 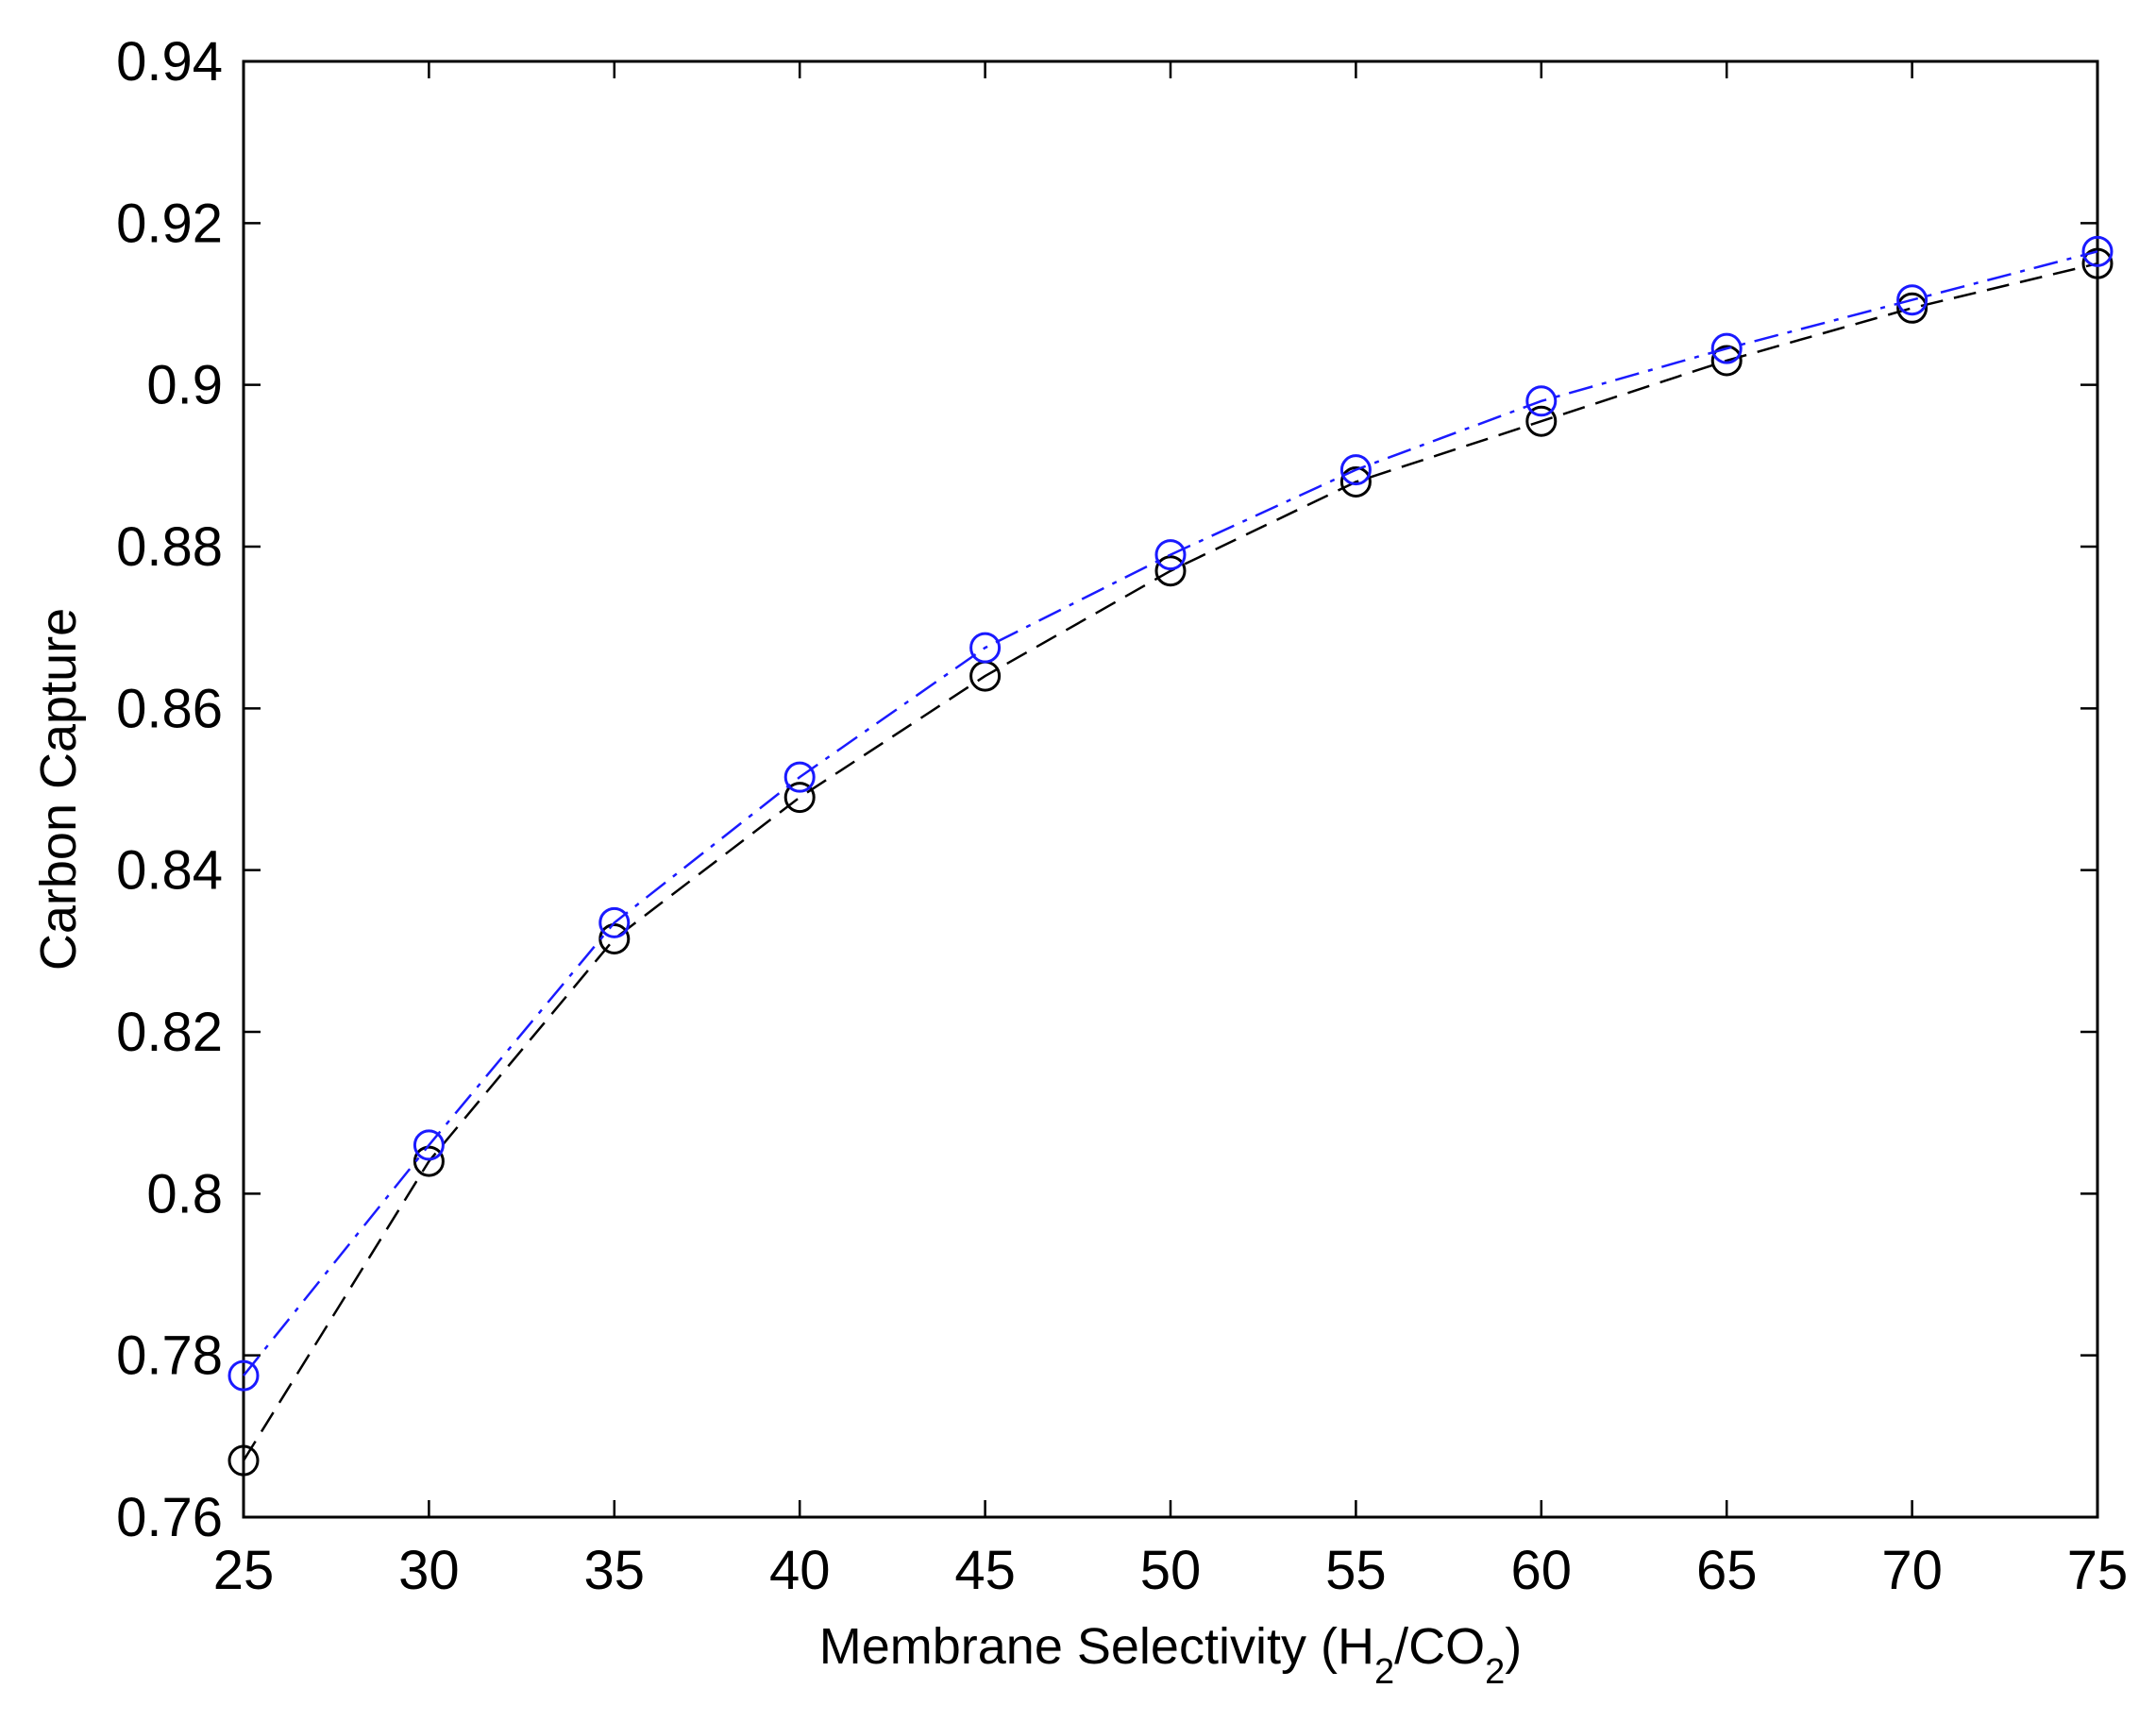 I want to click on y-tick-label: 0.9, so click(x=184, y=385).